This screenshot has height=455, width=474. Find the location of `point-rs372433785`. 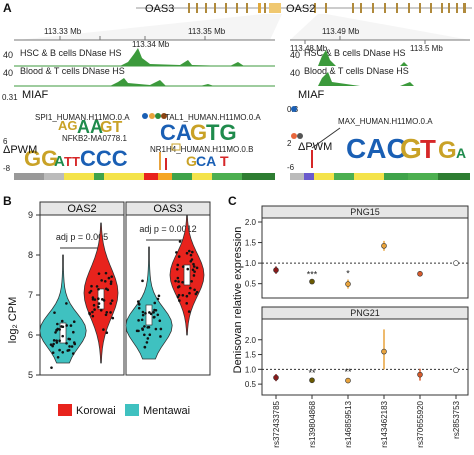

point-rs372433785 is located at coordinates (276, 270).